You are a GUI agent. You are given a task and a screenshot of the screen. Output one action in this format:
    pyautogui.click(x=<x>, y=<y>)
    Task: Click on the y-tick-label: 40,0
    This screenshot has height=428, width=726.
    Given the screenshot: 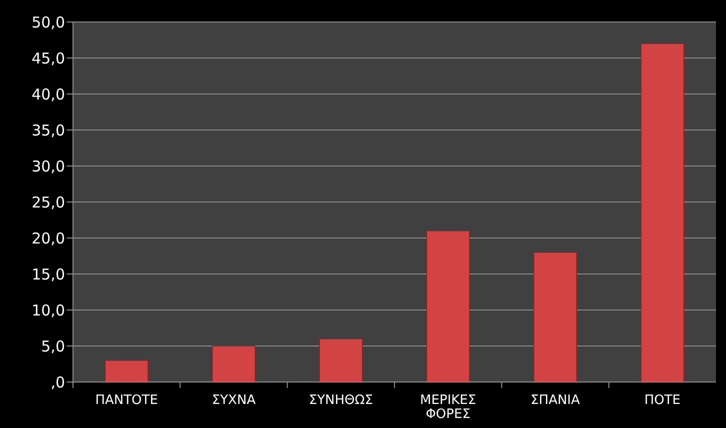 What is the action you would take?
    pyautogui.click(x=48, y=94)
    